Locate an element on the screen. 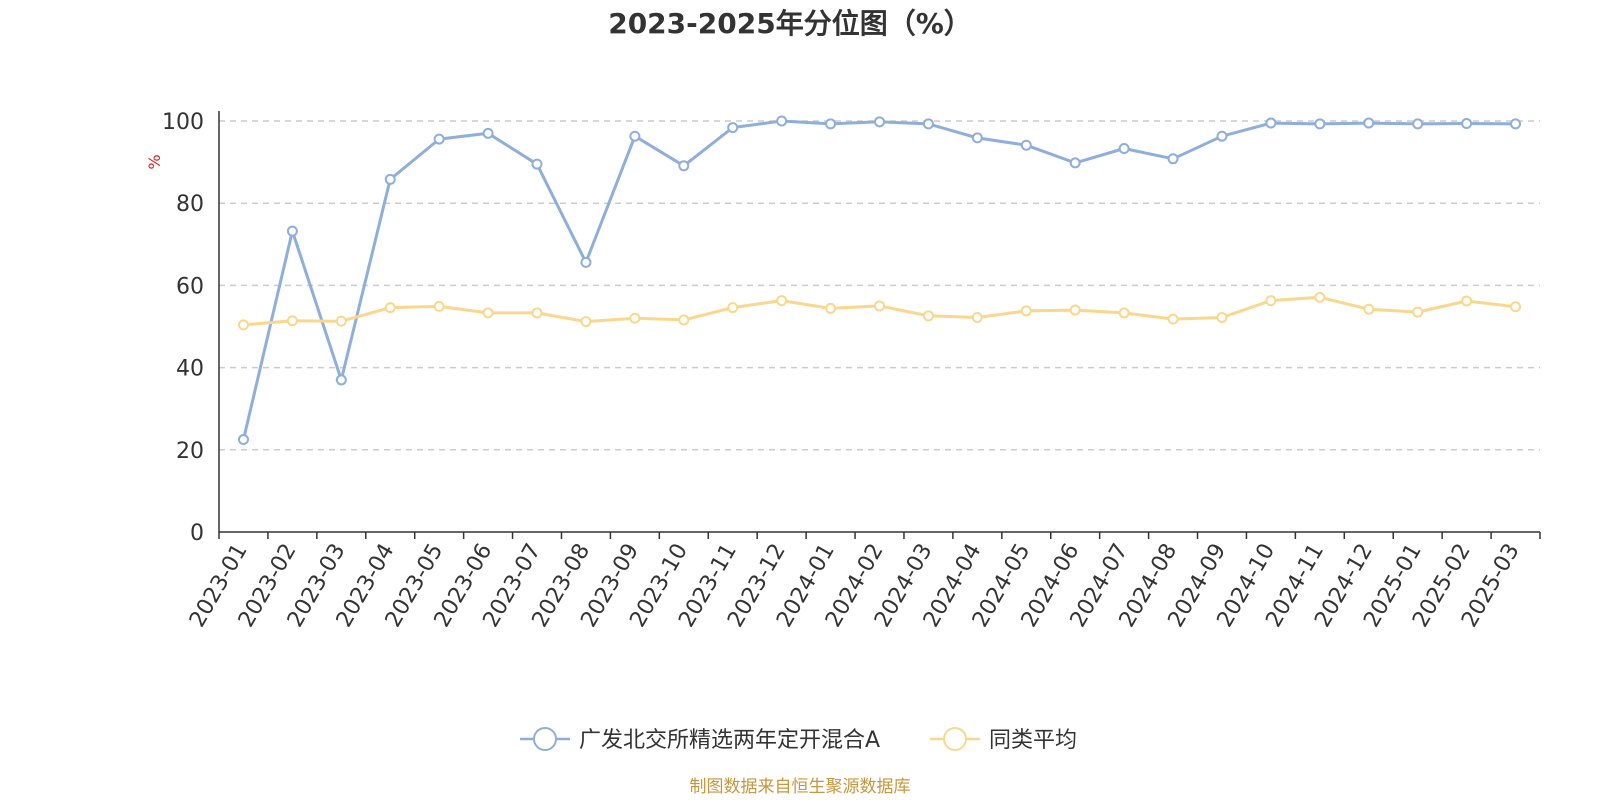 Image resolution: width=1600 pixels, height=800 pixels. y-tick-label: 0 is located at coordinates (197, 533).